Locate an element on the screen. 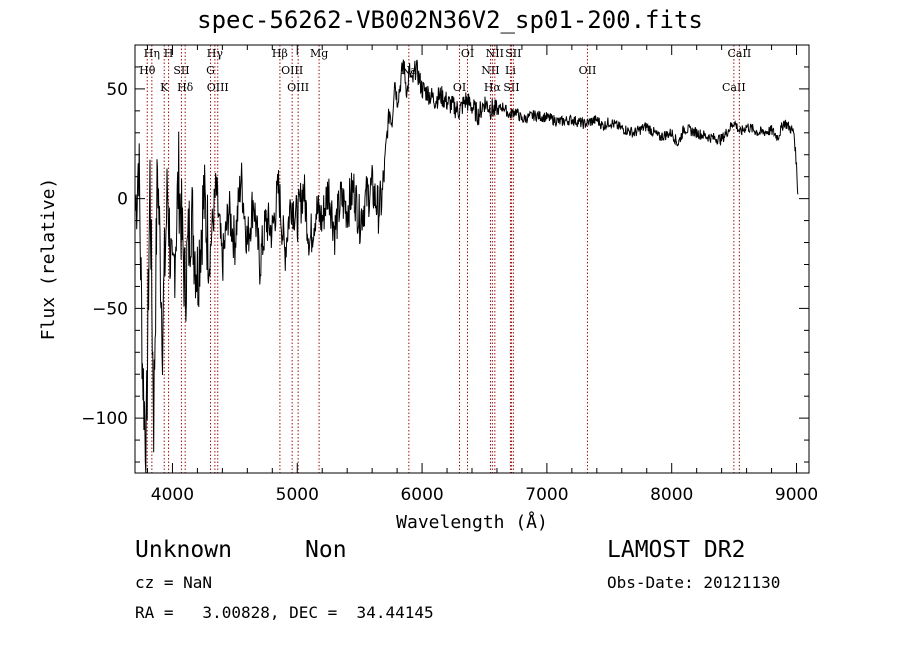  y-tick-label: 50 is located at coordinates (117, 90).